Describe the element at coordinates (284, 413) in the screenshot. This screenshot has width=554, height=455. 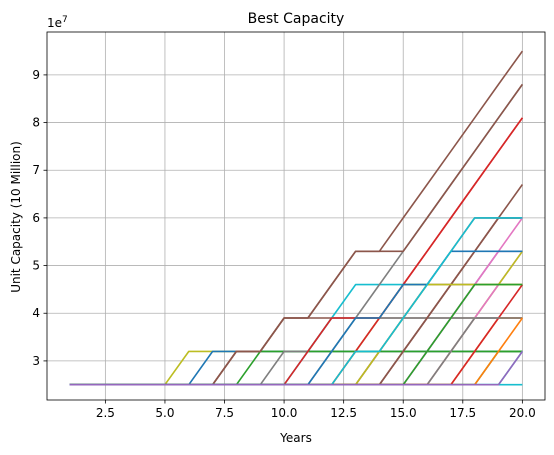
I see `x-tick-label: 10.0` at that location.